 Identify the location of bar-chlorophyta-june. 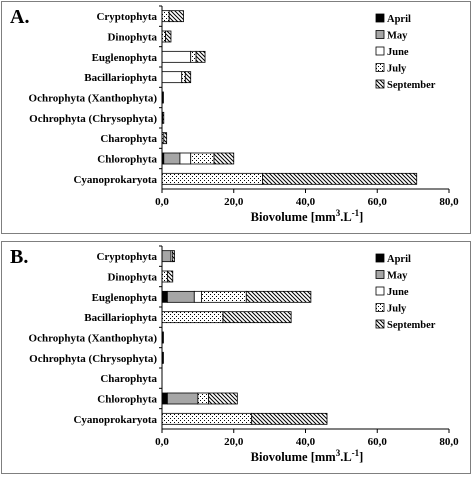
(185, 158).